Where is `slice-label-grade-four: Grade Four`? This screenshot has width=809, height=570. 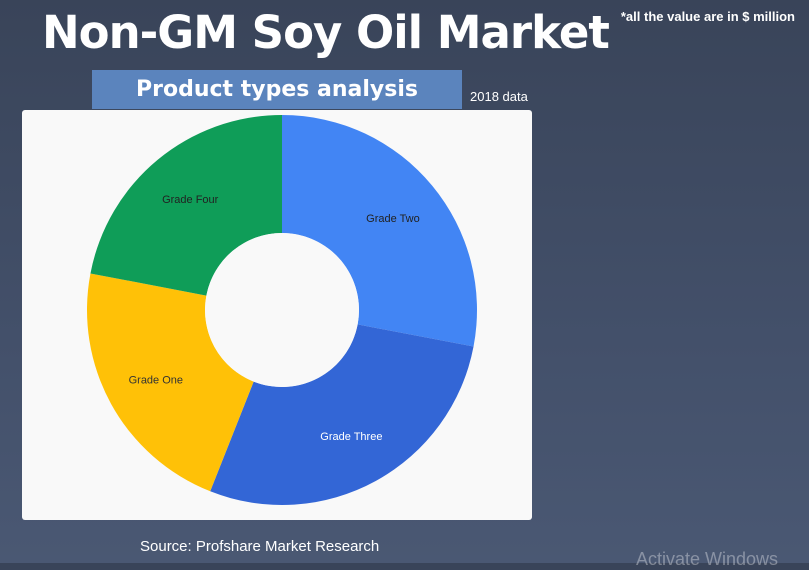 slice-label-grade-four: Grade Four is located at coordinates (190, 200).